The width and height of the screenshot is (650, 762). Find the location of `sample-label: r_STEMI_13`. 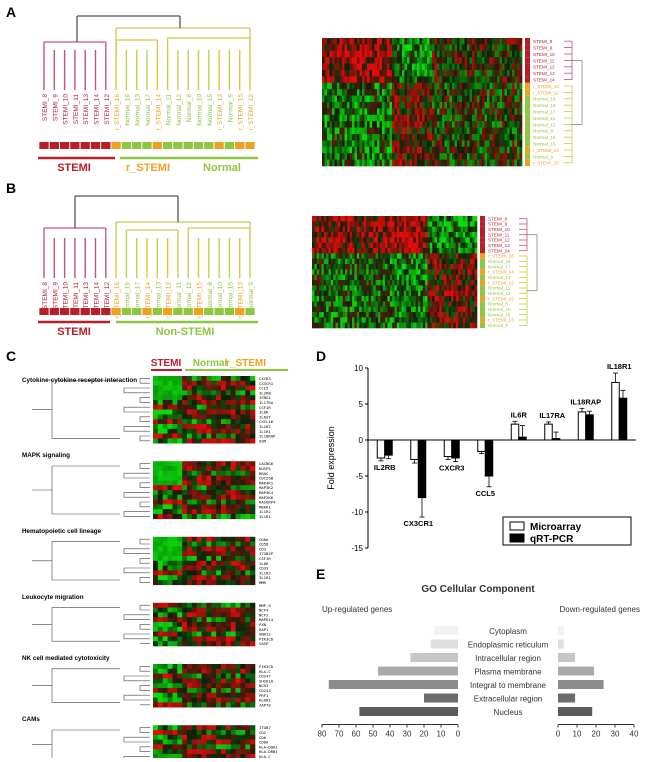

sample-label: r_STEMI_13 is located at coordinates (241, 300).